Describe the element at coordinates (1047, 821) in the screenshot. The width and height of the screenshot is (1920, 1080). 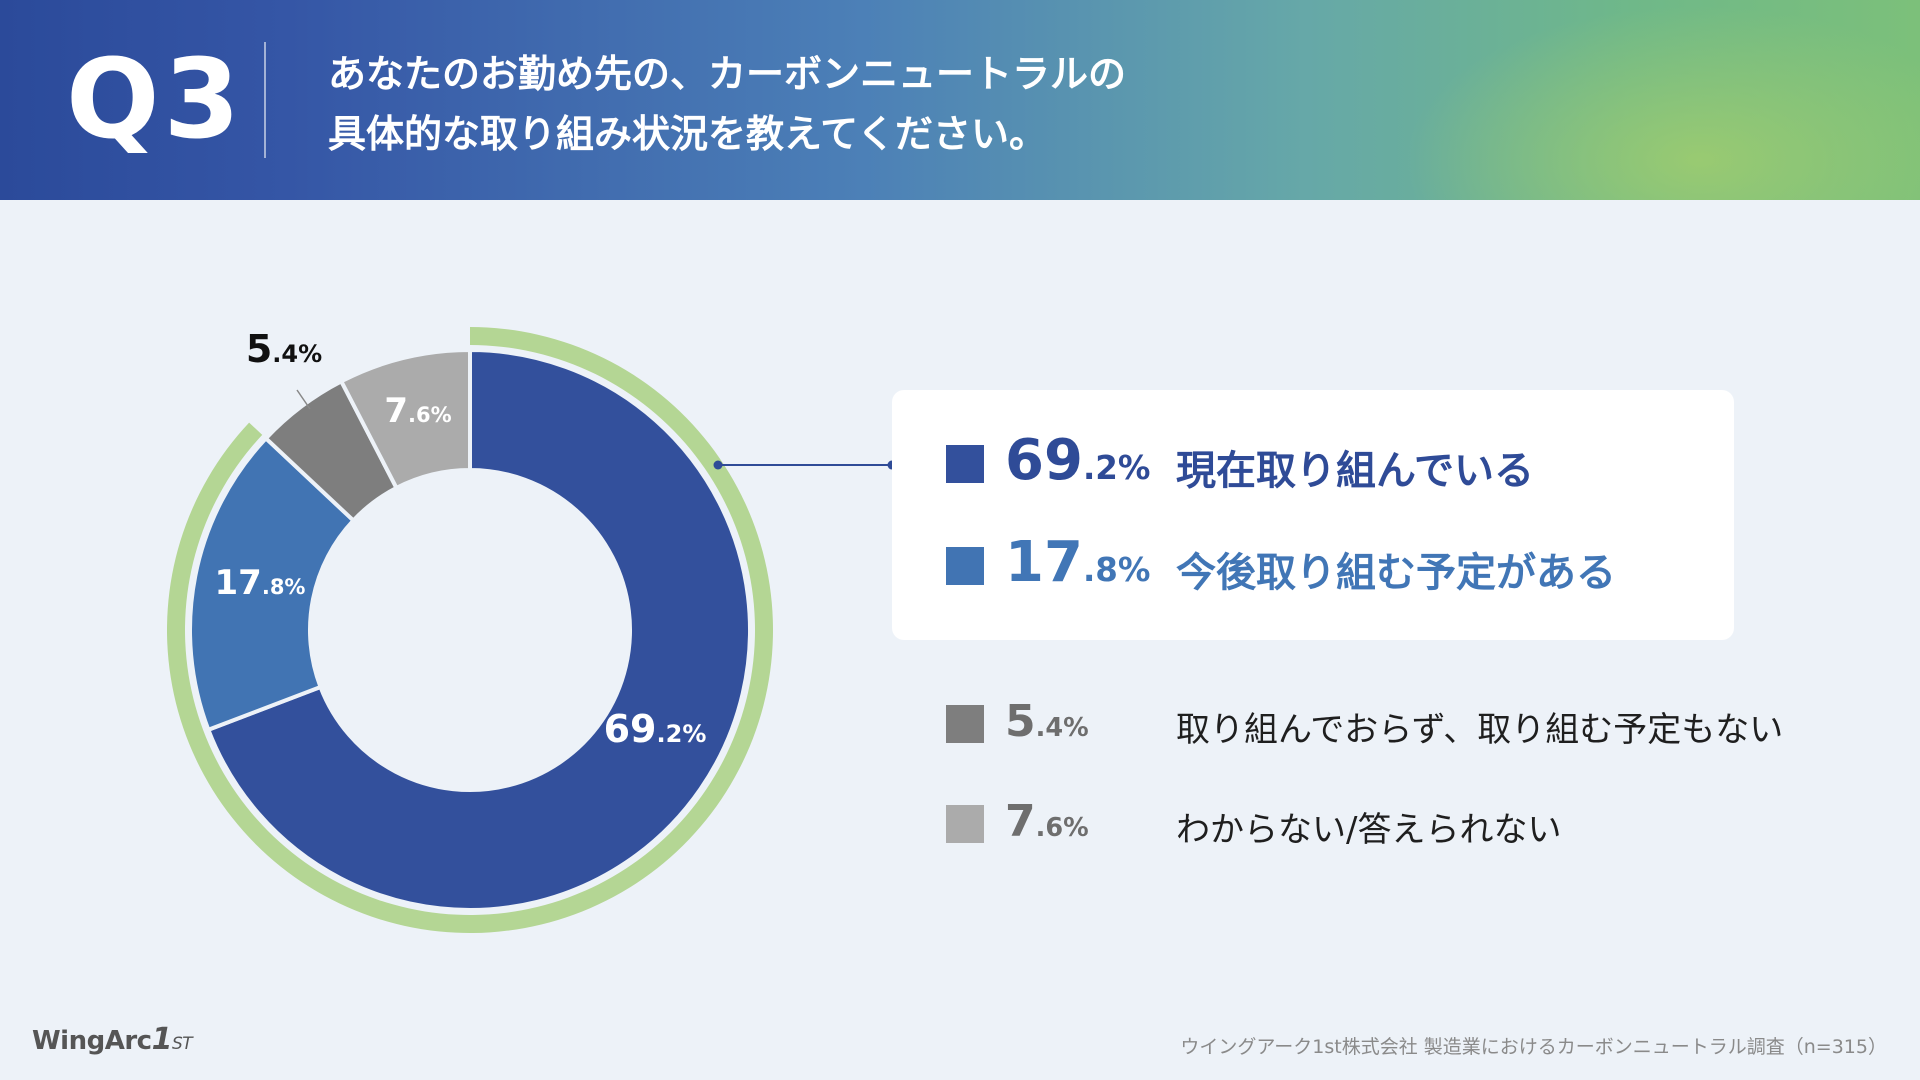
I see `legend-percent: 7.6%` at that location.